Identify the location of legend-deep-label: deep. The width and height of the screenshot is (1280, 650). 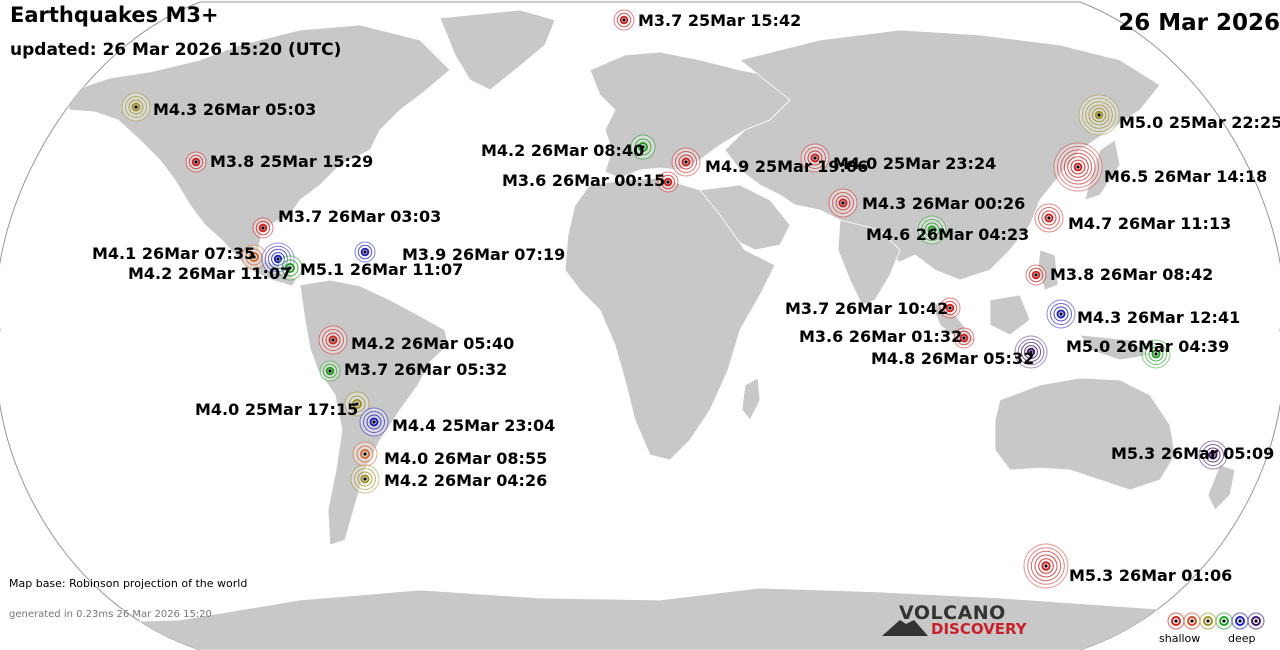
(1242, 638).